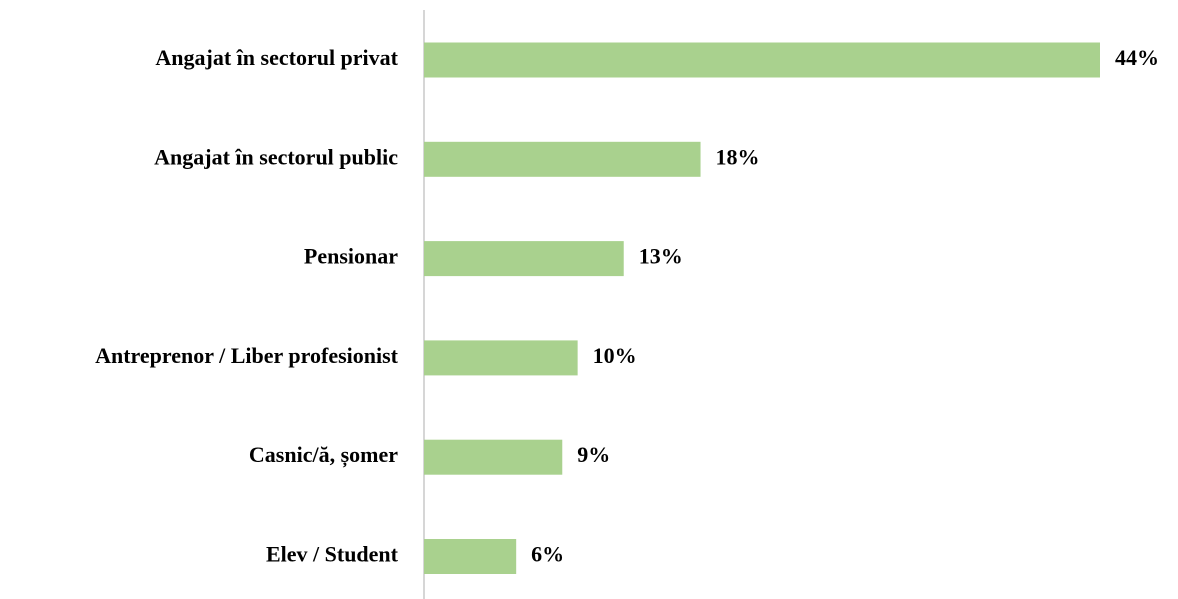  I want to click on category-label: Antreprenor / Liber profesionist, so click(247, 355).